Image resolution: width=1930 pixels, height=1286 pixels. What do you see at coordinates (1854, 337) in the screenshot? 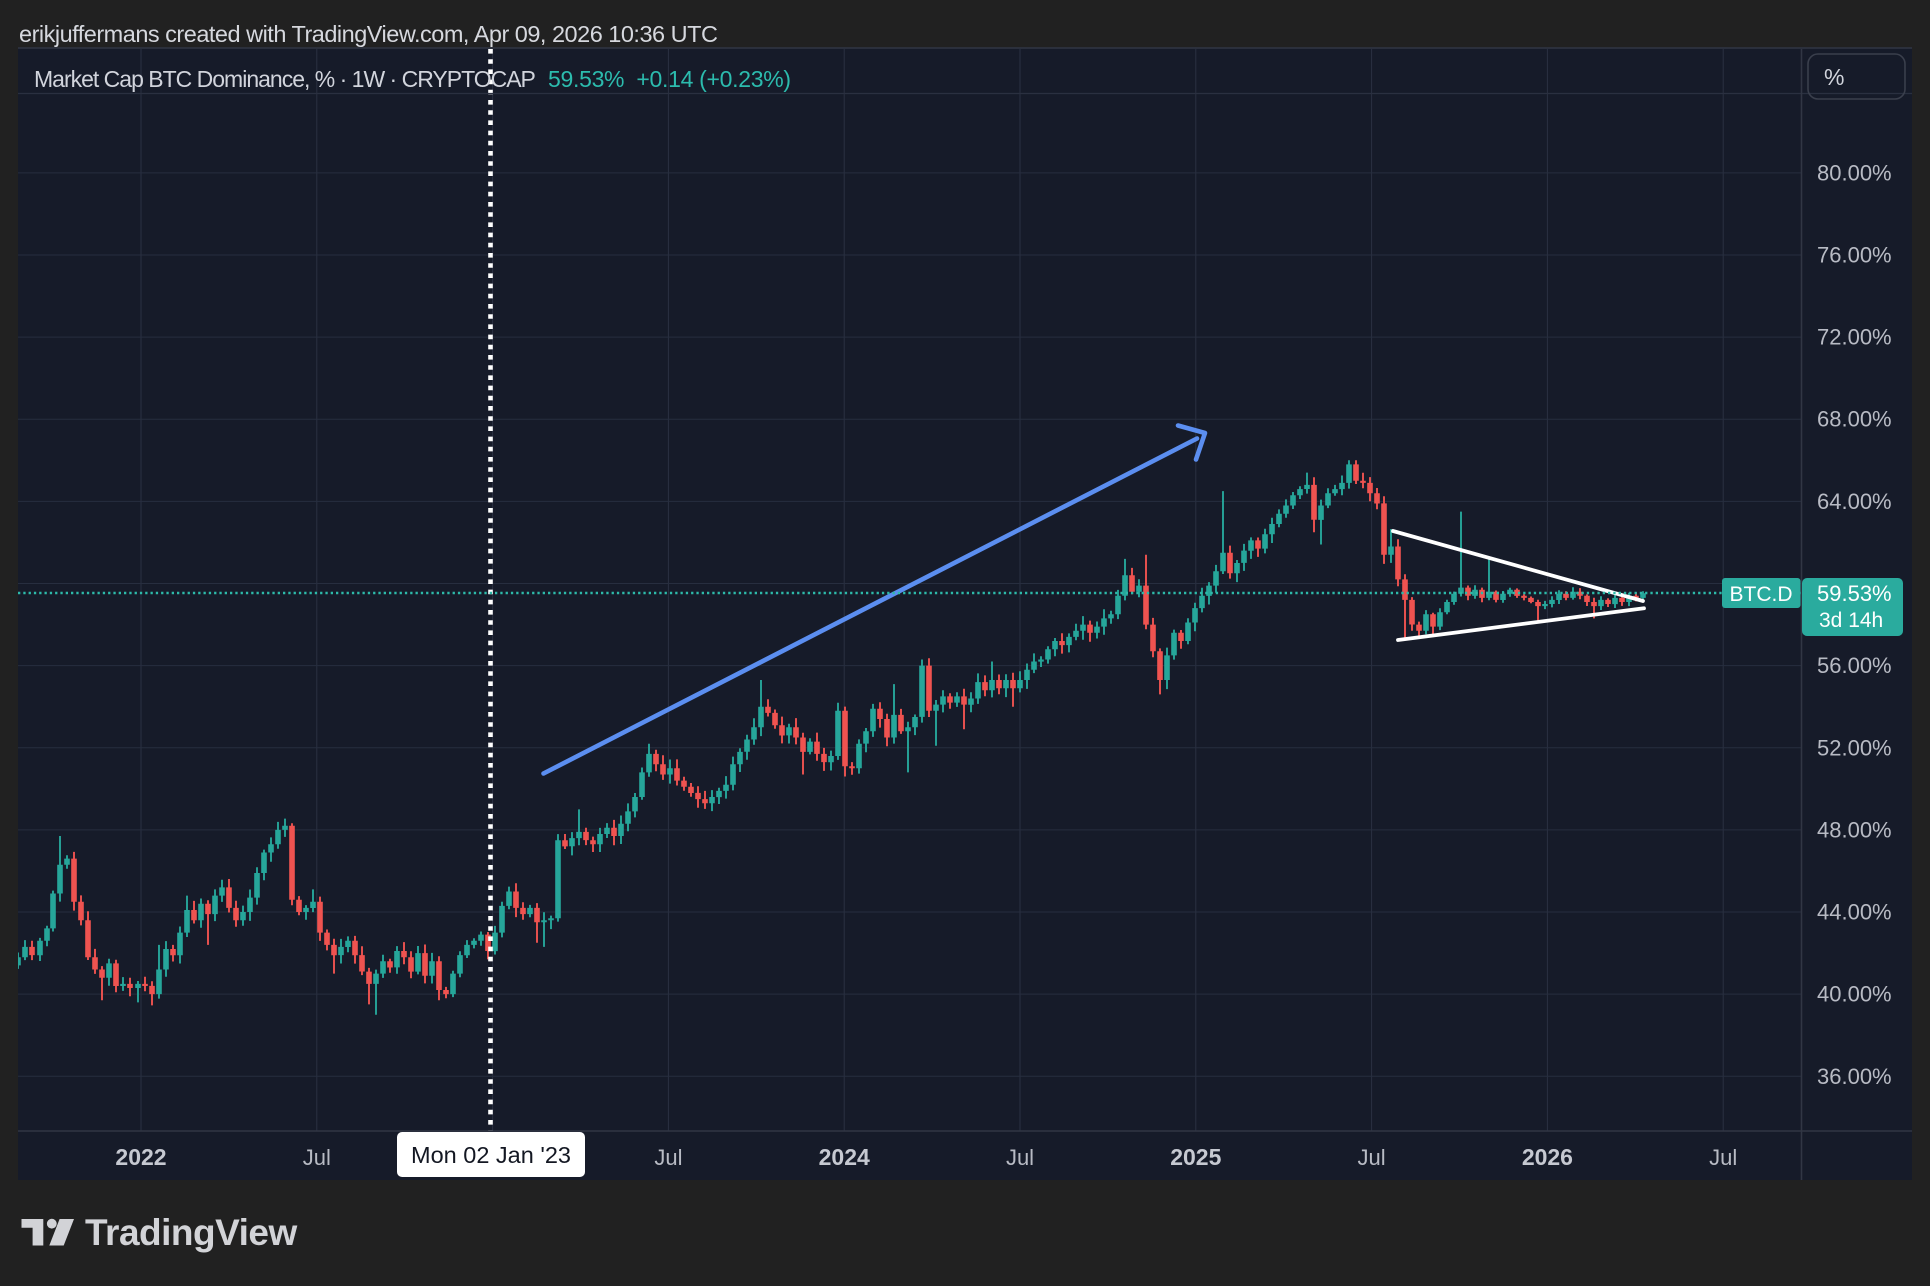
I see `svg-text: 72.00%` at bounding box center [1854, 337].